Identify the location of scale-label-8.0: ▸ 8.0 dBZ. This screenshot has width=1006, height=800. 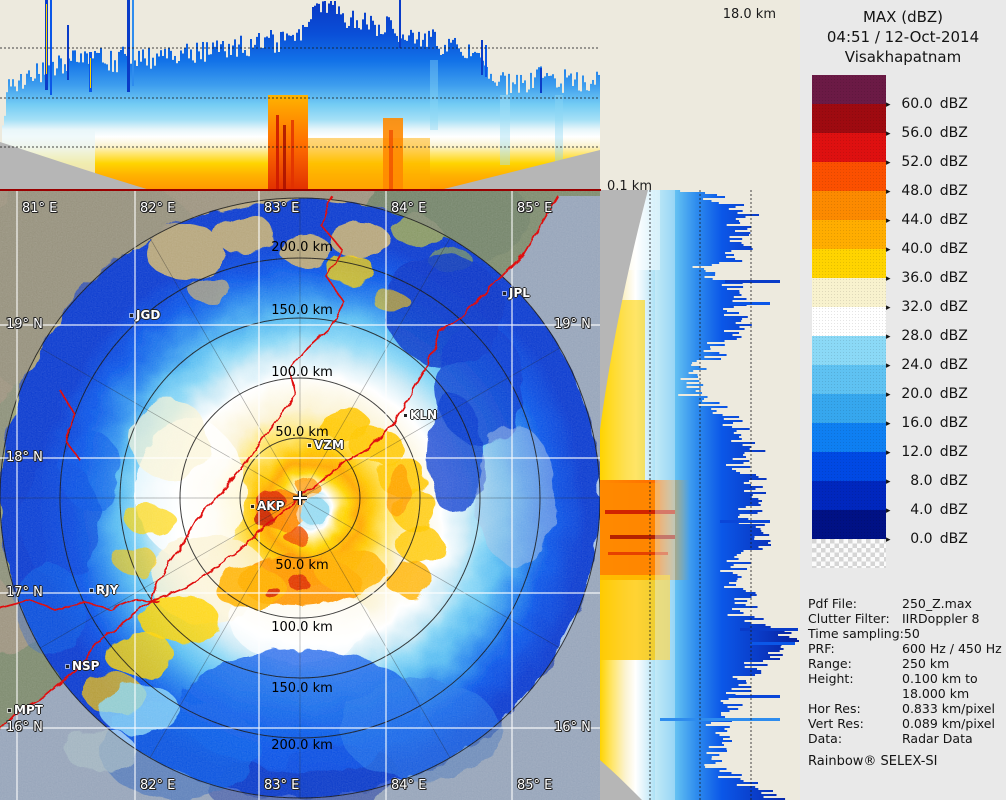
(927, 481).